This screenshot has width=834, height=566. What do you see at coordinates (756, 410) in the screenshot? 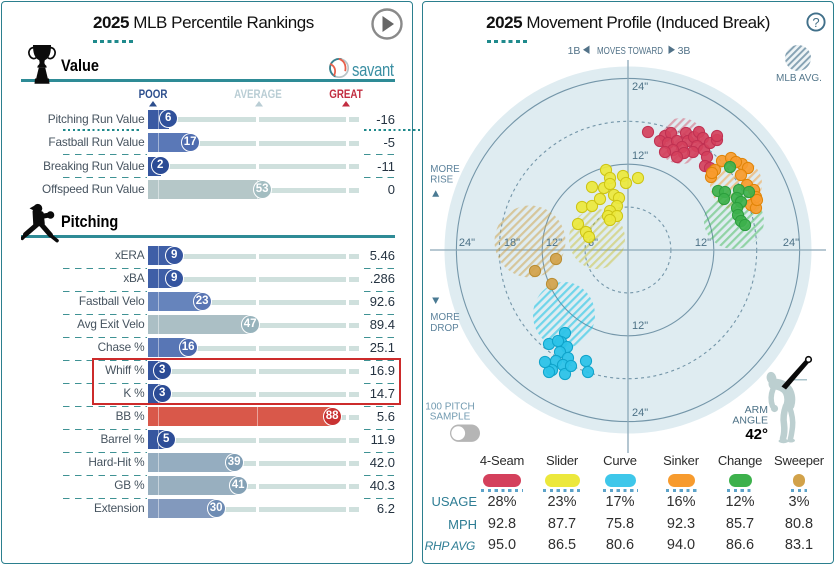
I see `svg-text: ARM` at bounding box center [756, 410].